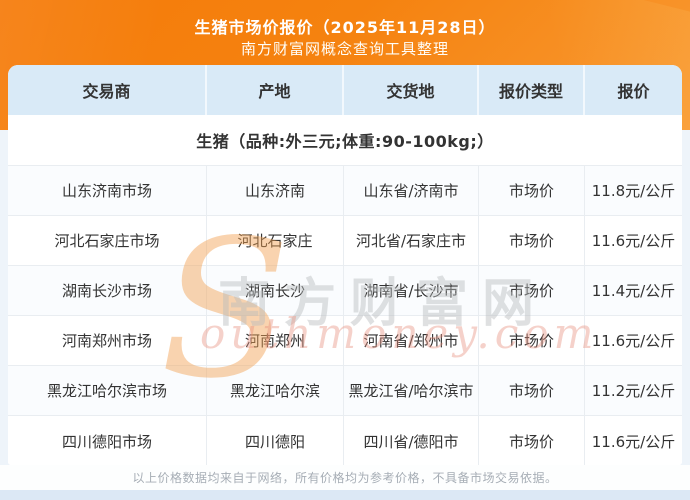 This screenshot has height=500, width=690. I want to click on cell-trader: 河北石家庄市场, so click(107, 241).